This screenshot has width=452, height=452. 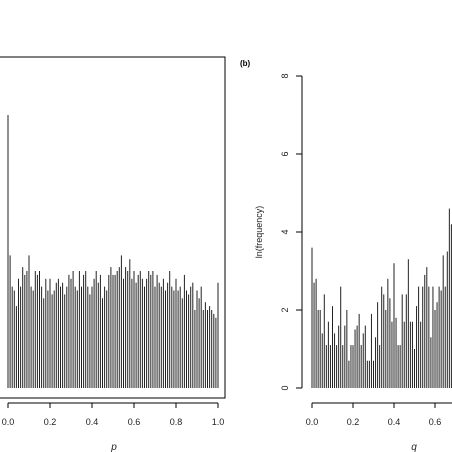 What do you see at coordinates (291, 232) in the screenshot?
I see `y-axis-q: 0 2 4 6 8` at bounding box center [291, 232].